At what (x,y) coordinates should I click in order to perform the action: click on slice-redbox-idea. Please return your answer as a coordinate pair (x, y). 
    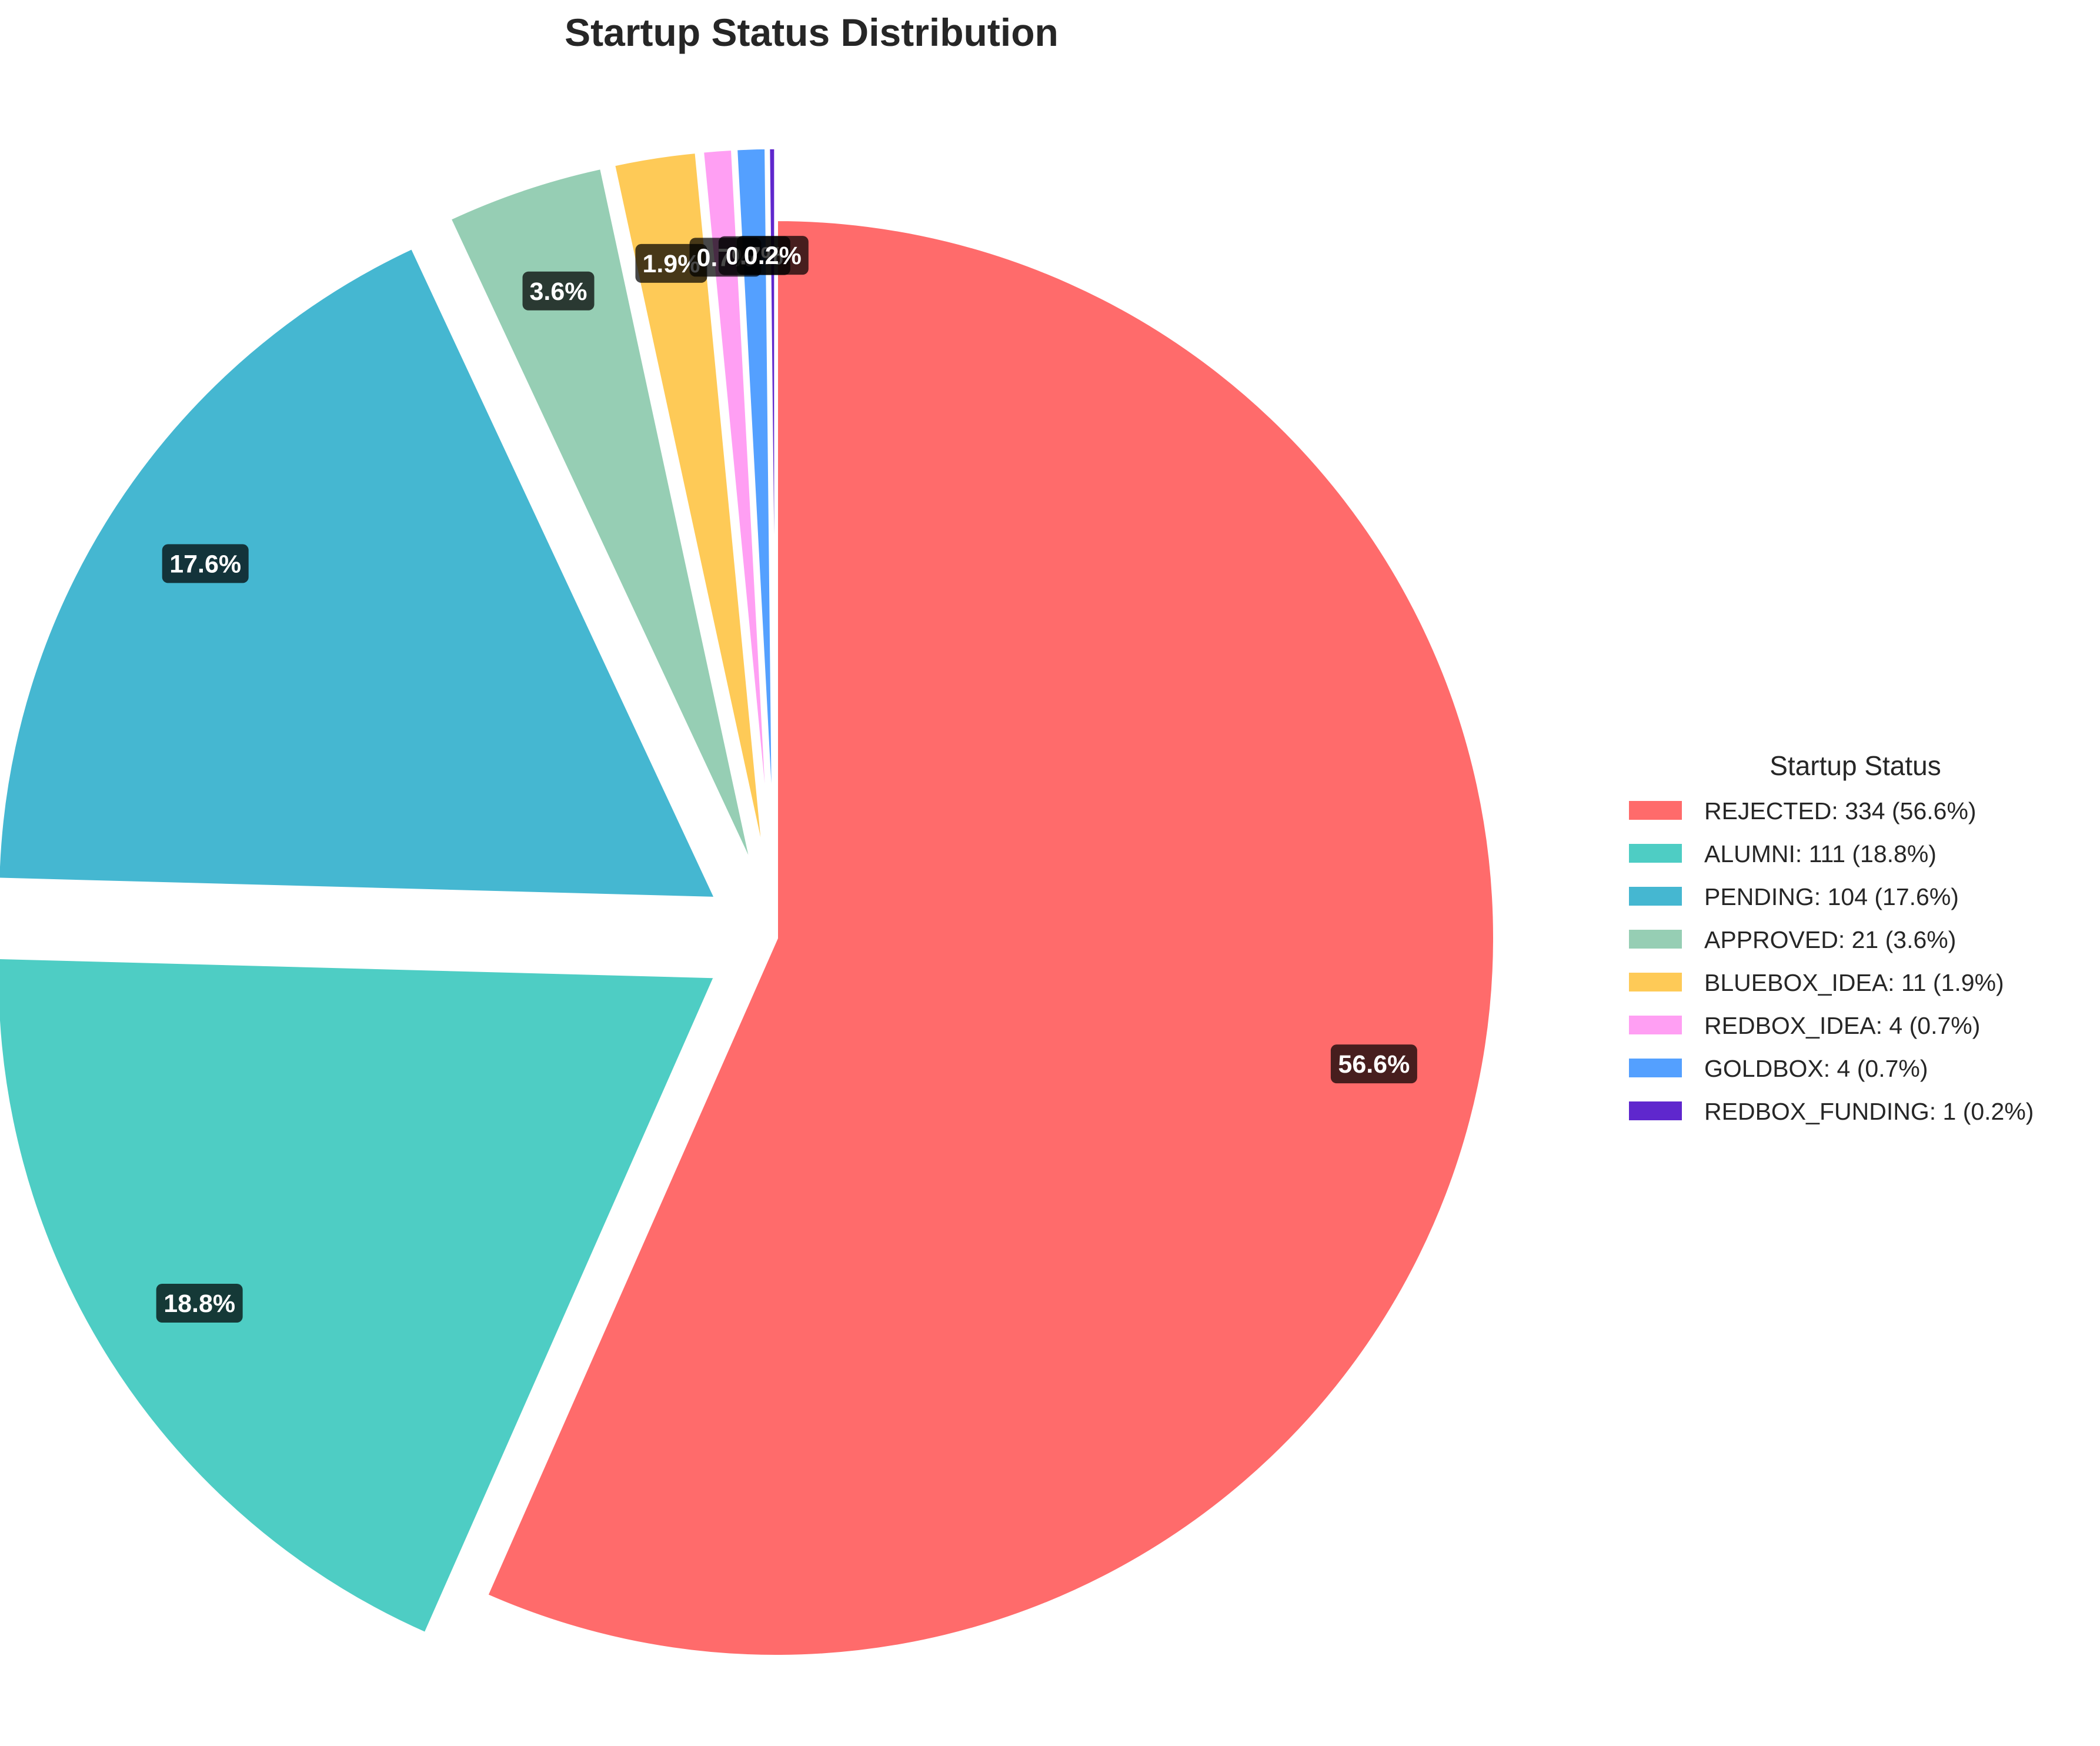
    Looking at the image, I should click on (736, 506).